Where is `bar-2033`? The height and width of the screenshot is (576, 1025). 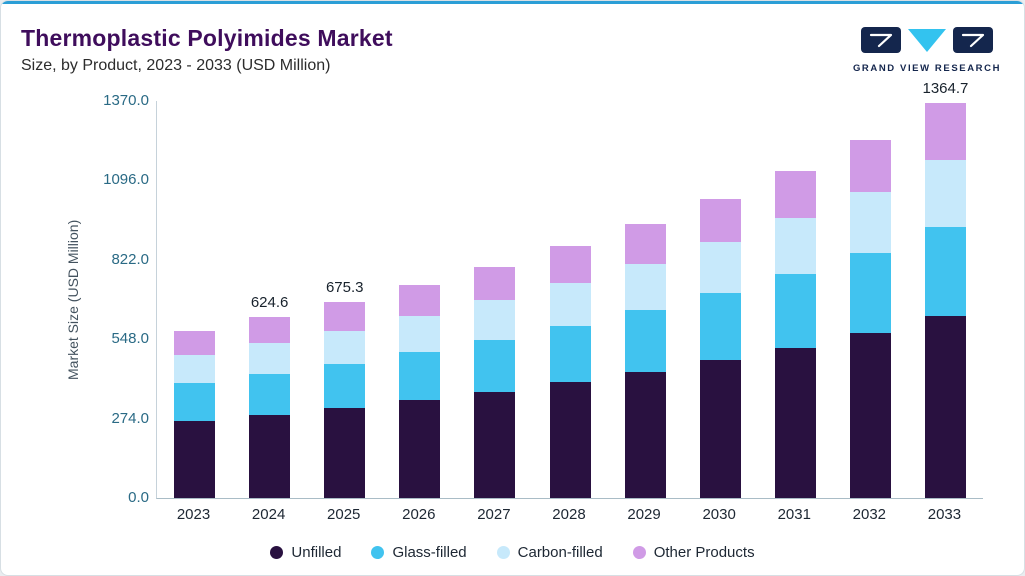 bar-2033 is located at coordinates (945, 300).